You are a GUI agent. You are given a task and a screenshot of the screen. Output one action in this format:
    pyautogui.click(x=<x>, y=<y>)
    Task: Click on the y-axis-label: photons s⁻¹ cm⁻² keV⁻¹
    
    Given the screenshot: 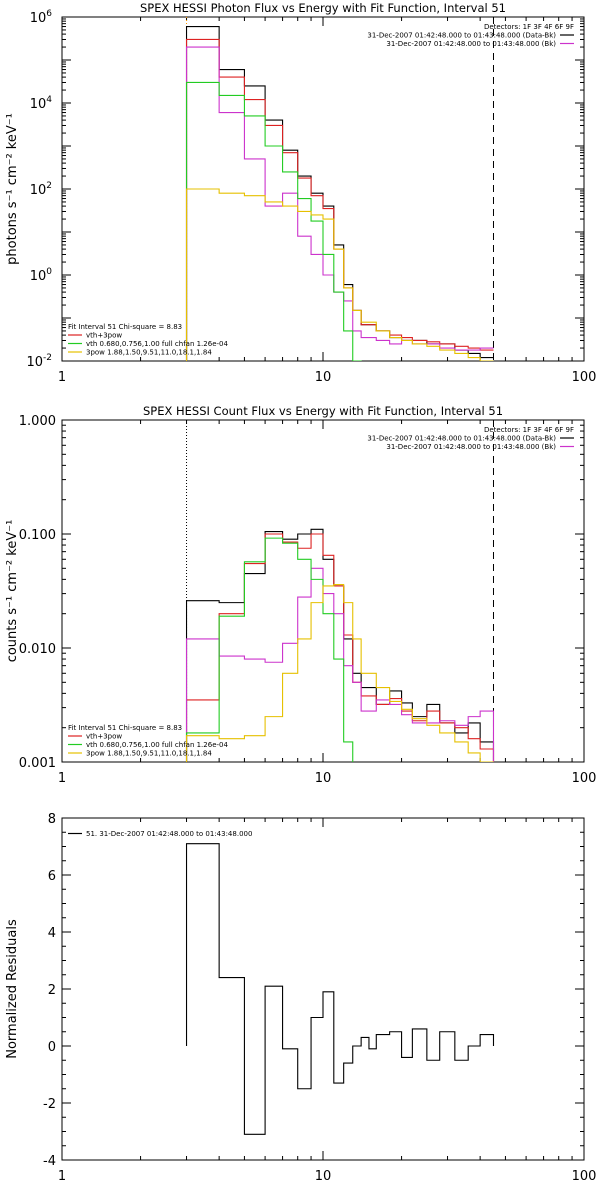 What is the action you would take?
    pyautogui.click(x=12, y=189)
    